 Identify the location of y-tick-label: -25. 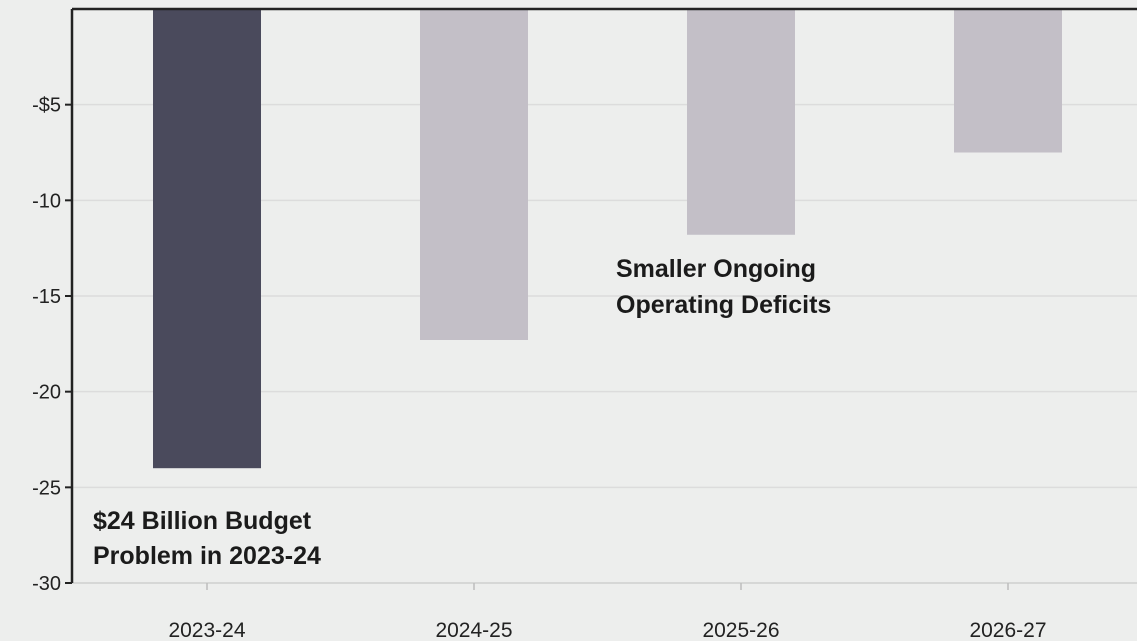
(46, 488).